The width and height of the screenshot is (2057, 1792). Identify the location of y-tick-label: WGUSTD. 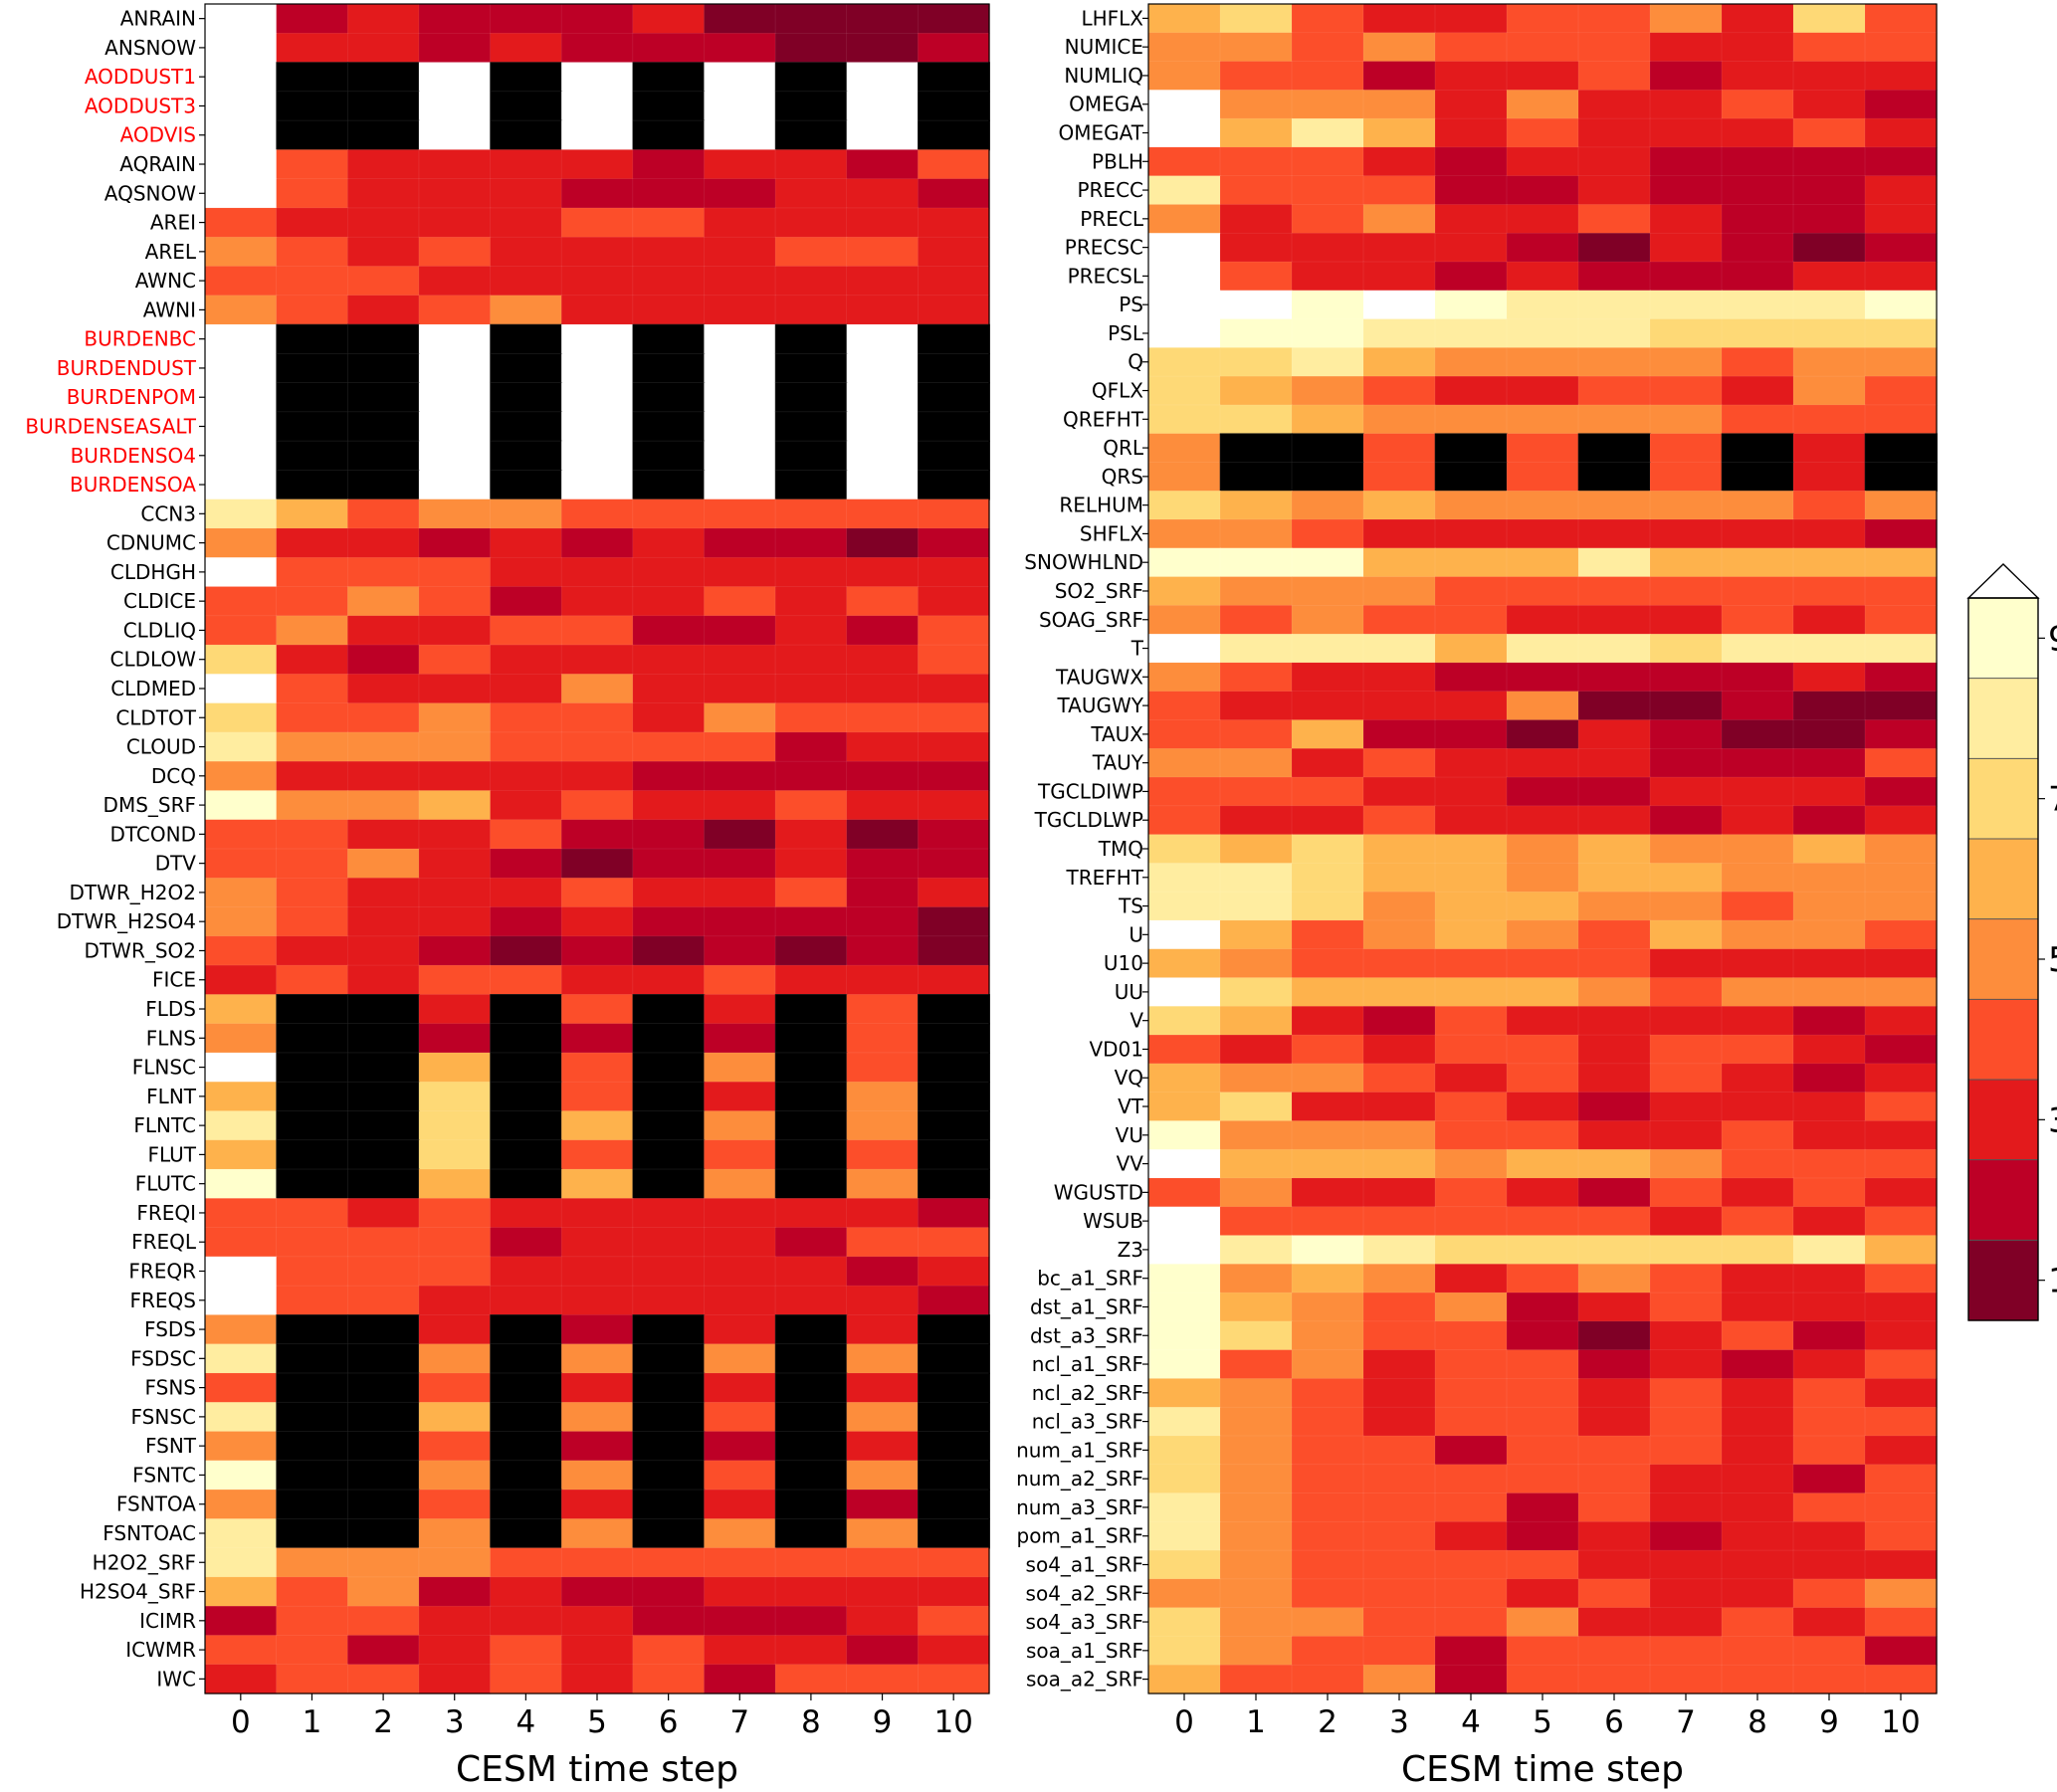
(1098, 1192).